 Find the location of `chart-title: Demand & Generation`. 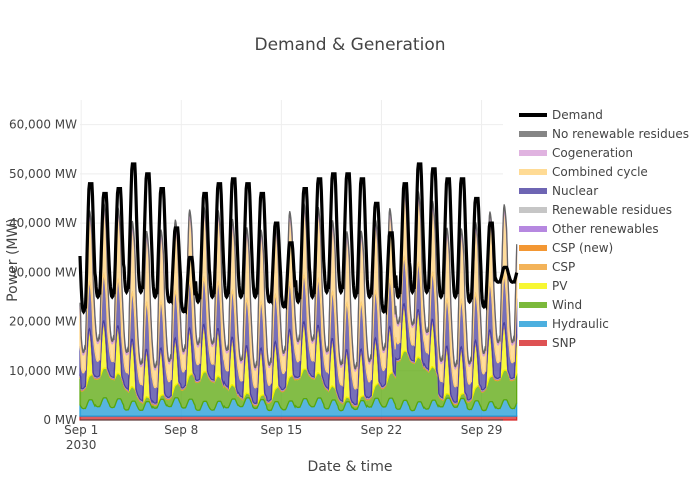

chart-title: Demand & Generation is located at coordinates (350, 45).